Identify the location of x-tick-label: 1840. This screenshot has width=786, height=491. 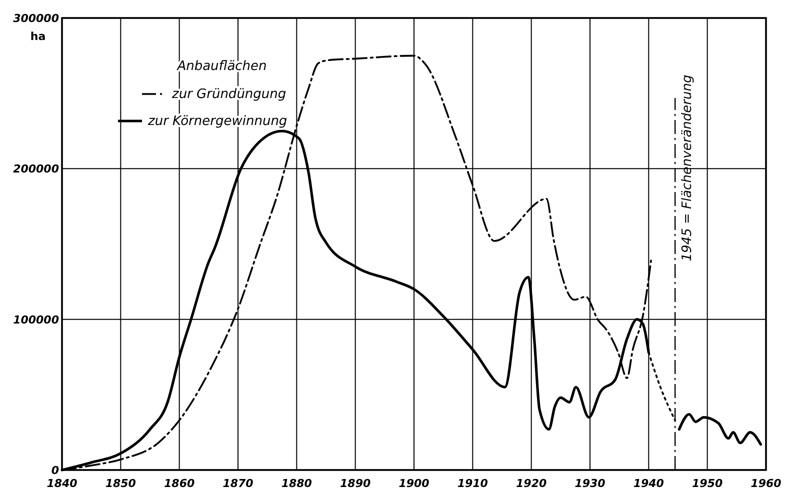
(62, 483).